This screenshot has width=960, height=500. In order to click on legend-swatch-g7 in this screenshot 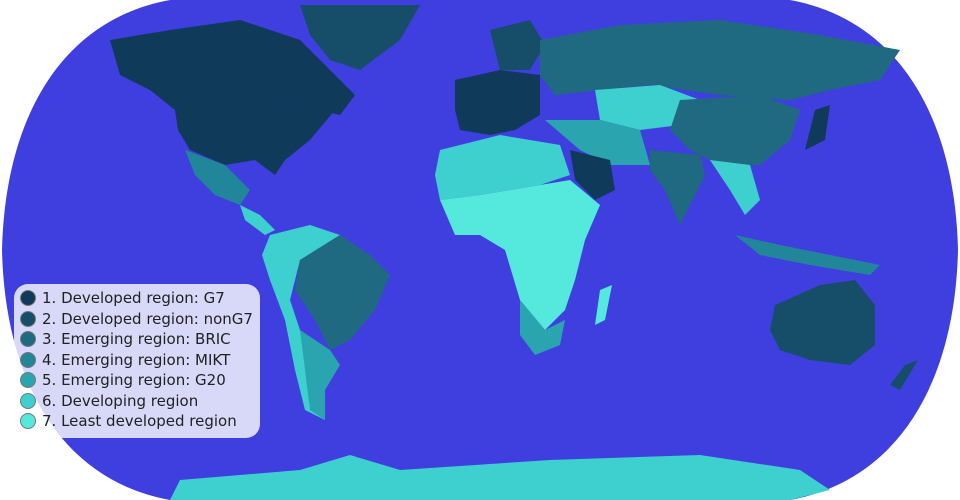, I will do `click(28, 298)`.